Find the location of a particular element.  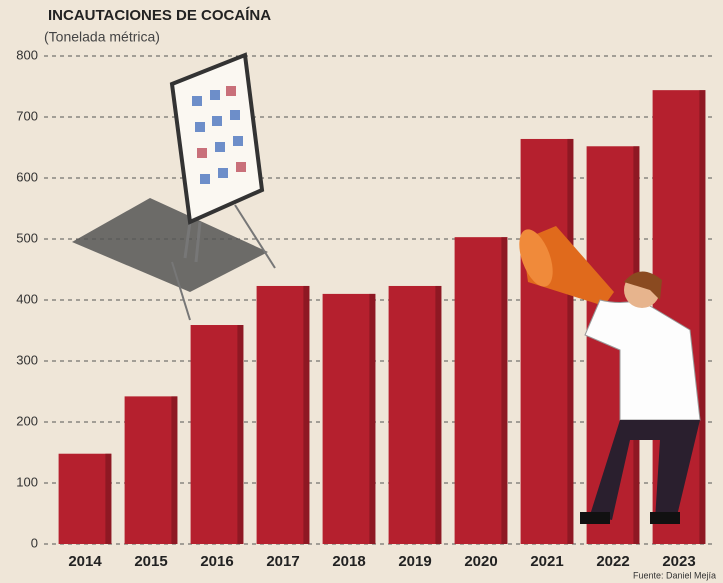

source-note: Fuente: Daniel Mejía is located at coordinates (674, 575).